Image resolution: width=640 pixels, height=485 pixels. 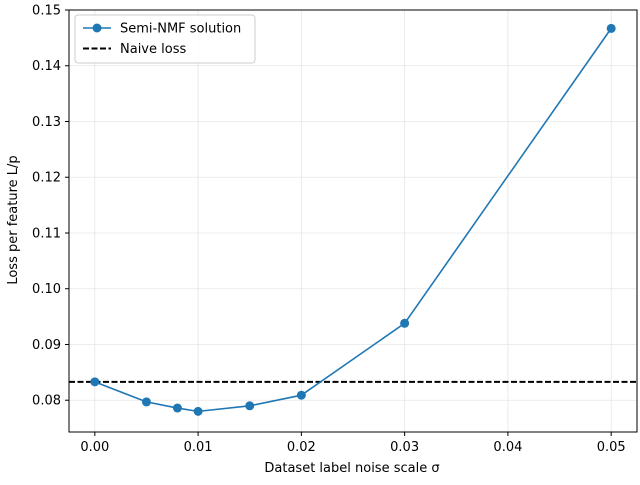 I want to click on x-tick-label: 0.01, so click(x=198, y=447).